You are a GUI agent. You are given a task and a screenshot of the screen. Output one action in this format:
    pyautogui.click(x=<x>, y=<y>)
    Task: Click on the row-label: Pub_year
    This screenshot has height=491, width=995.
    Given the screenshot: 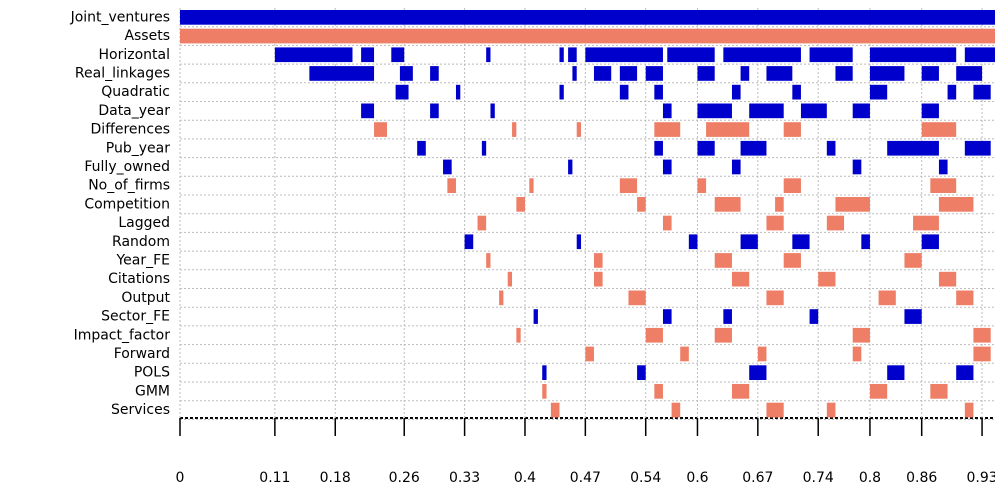 What is the action you would take?
    pyautogui.click(x=138, y=148)
    